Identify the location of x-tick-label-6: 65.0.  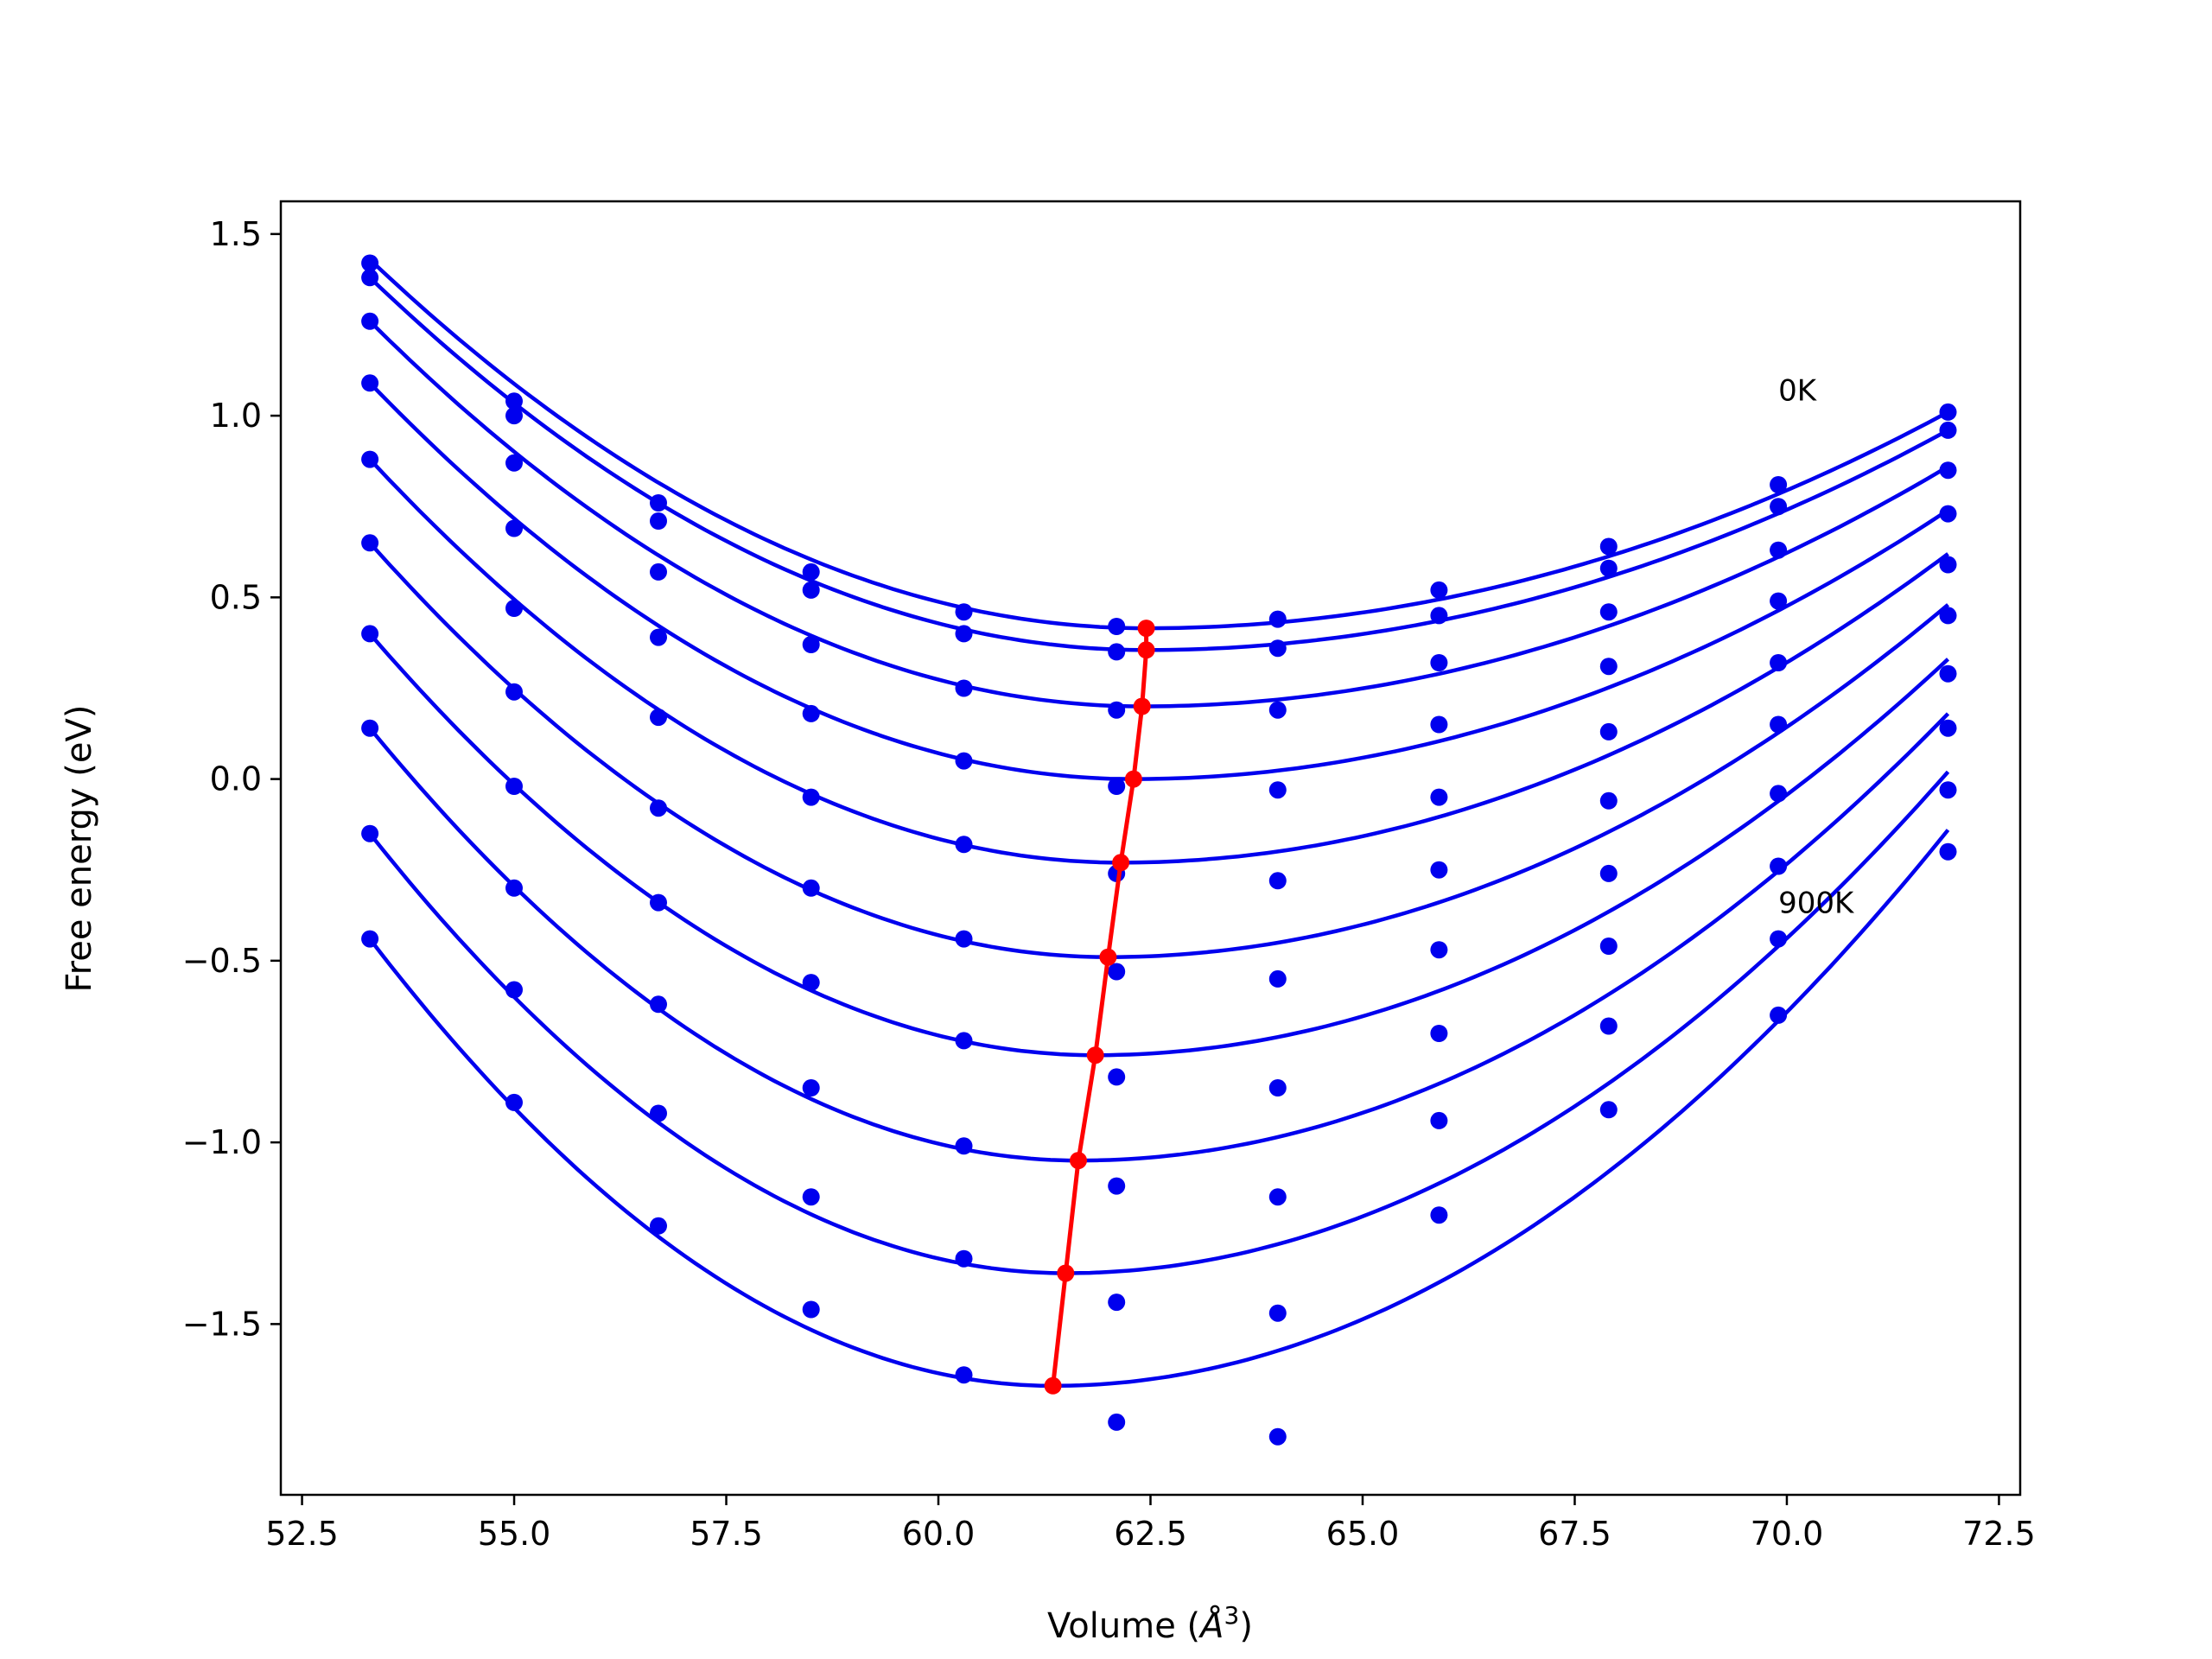
(1363, 1534).